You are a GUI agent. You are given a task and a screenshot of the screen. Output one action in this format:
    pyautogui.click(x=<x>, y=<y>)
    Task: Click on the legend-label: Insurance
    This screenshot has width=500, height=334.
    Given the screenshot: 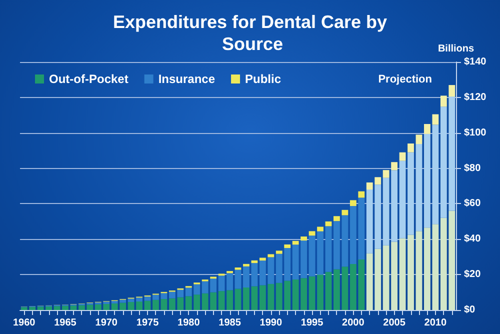 What is the action you would take?
    pyautogui.click(x=187, y=79)
    